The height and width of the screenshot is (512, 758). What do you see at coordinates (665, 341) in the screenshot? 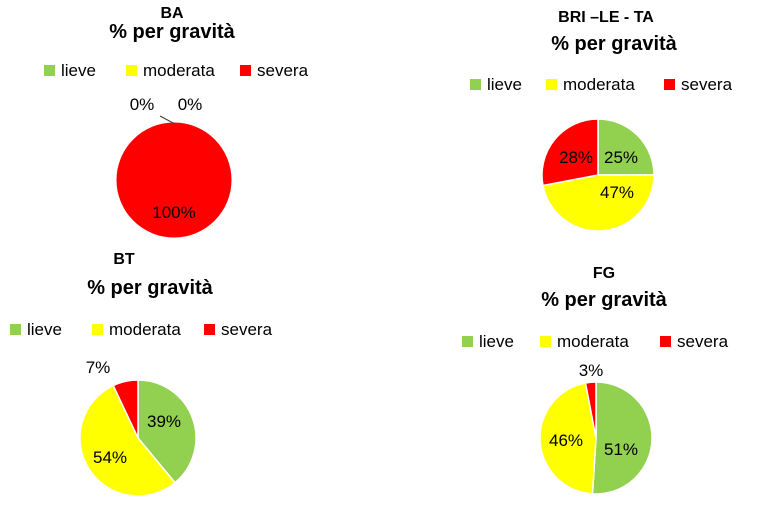
I see `chart-4-legend-swatch-severa` at bounding box center [665, 341].